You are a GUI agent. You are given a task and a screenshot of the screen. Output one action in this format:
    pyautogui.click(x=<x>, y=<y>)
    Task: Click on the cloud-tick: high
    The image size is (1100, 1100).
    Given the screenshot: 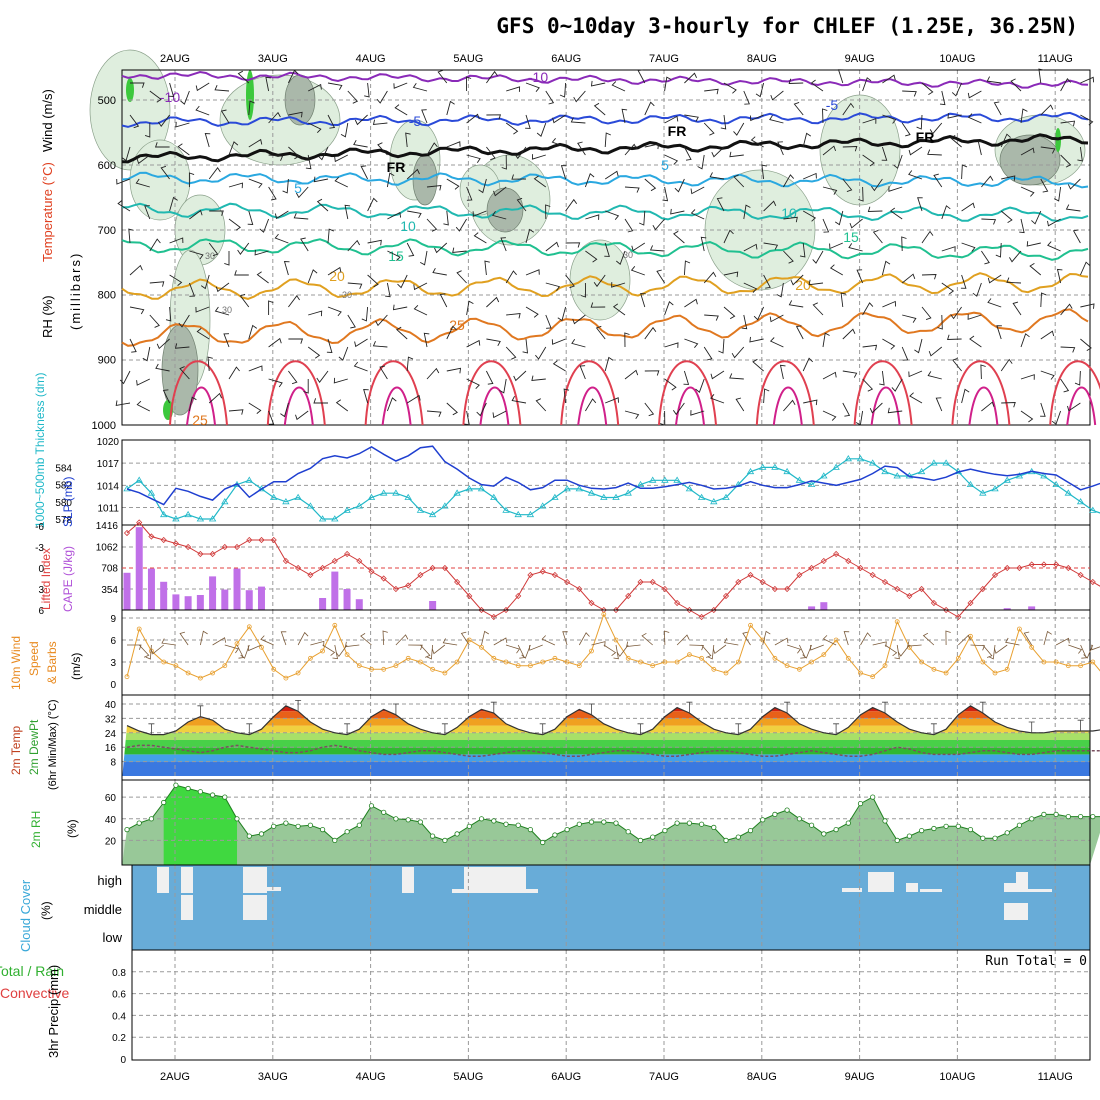 What is the action you would take?
    pyautogui.click(x=109, y=880)
    